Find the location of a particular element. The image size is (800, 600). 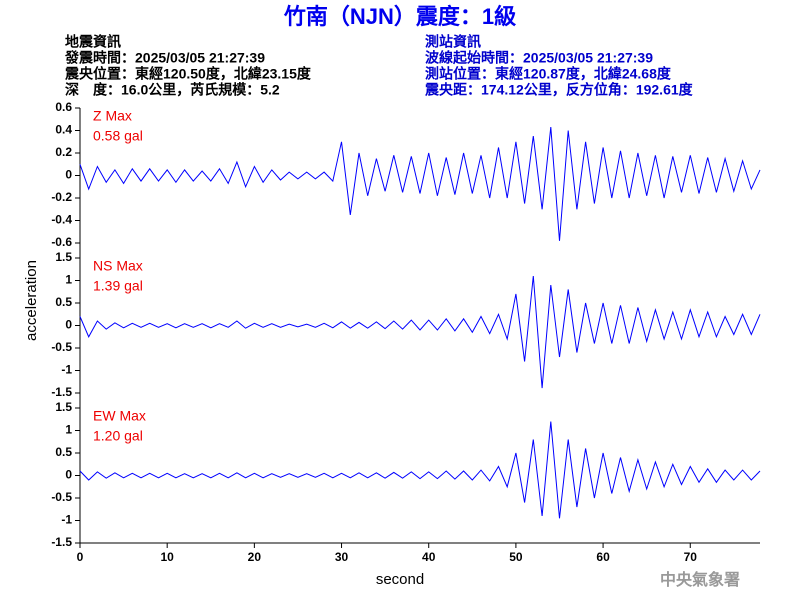

station-info-line: 波線起始時間：2025/03/05 21:27:39 is located at coordinates (539, 58).